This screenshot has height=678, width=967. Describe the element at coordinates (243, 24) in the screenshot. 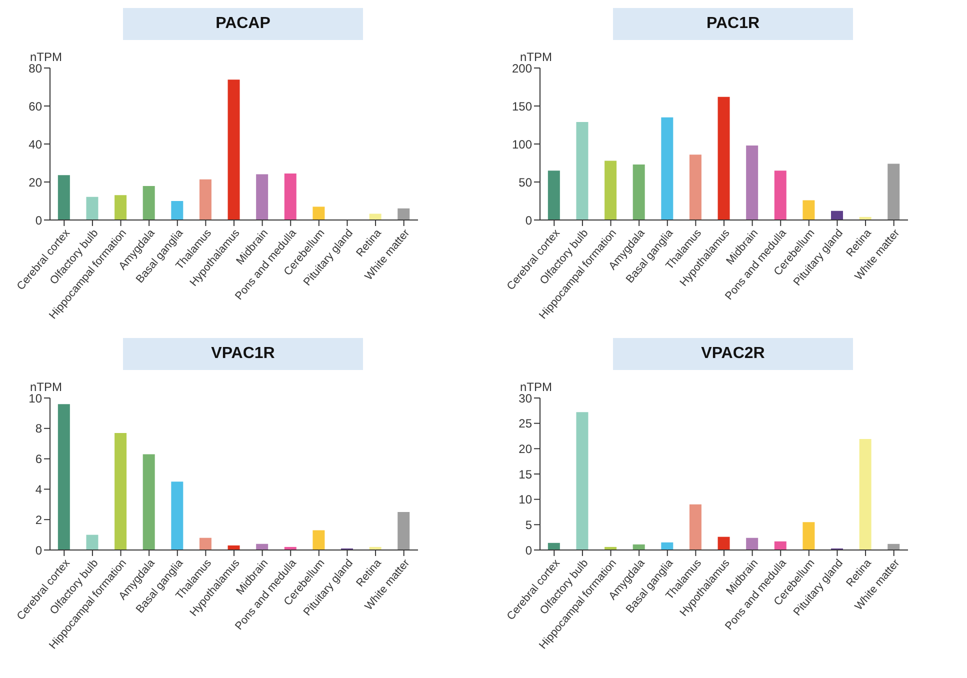

I see `chart-title: PACAP` at that location.